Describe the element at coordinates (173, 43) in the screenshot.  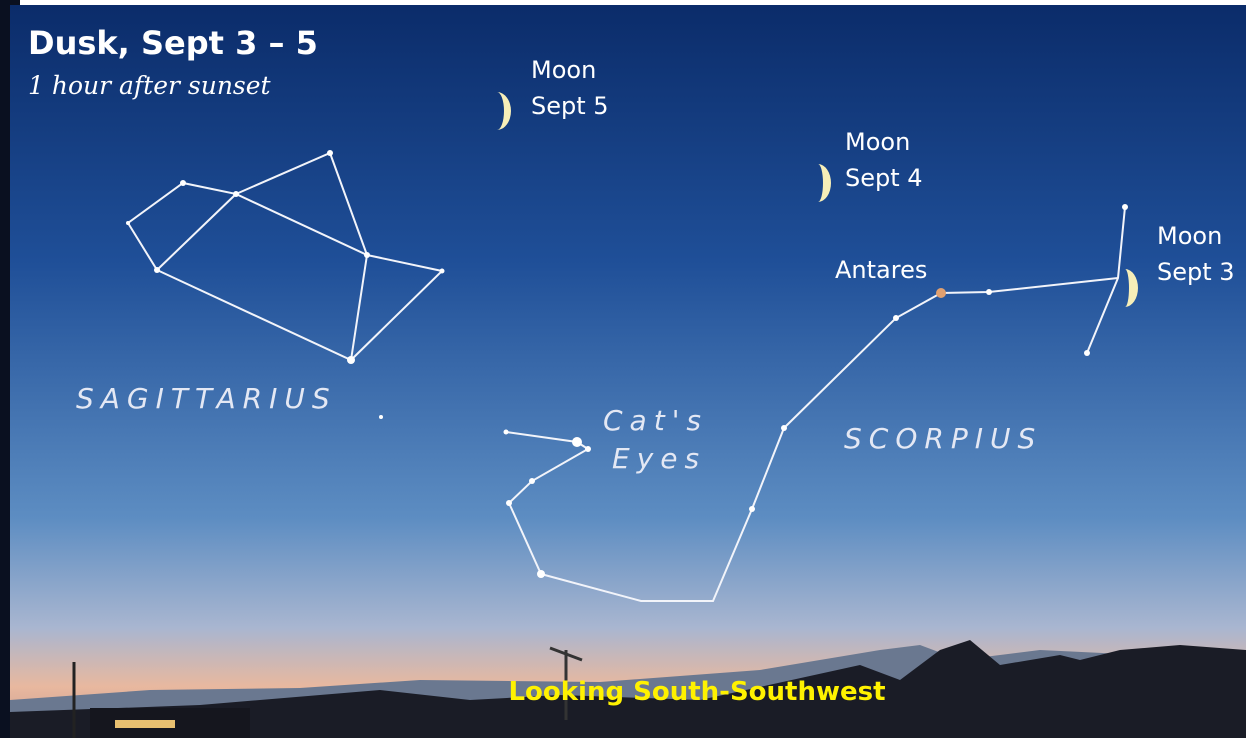
I see `title: Dusk, Sept 3 – 5` at that location.